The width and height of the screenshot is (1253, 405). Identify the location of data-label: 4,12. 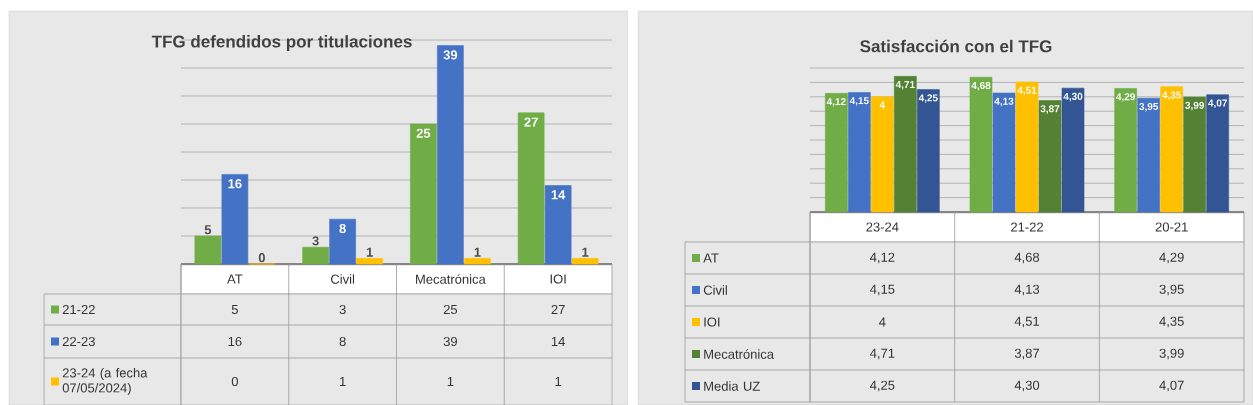
(882, 258).